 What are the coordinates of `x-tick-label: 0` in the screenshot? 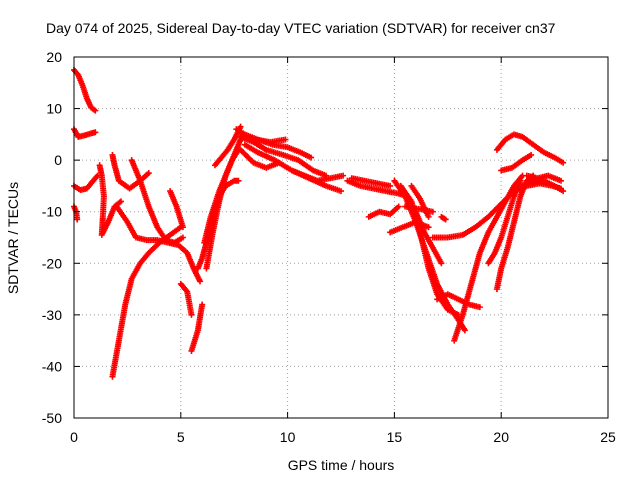 It's located at (74, 437).